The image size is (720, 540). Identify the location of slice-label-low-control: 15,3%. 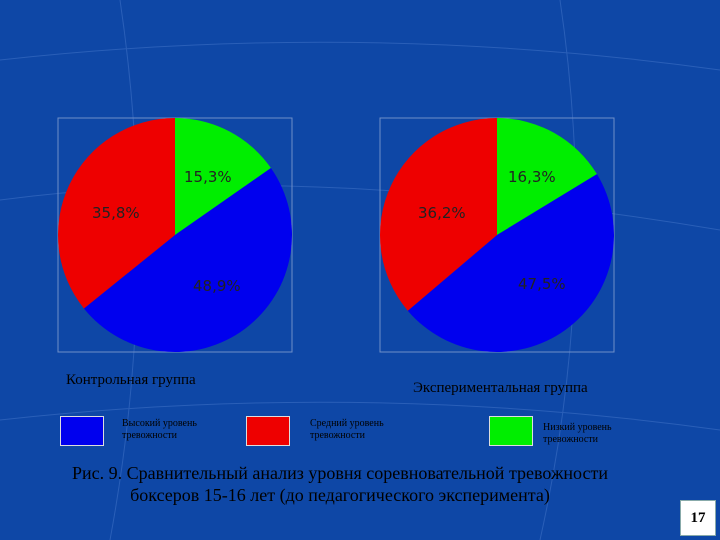
(208, 177).